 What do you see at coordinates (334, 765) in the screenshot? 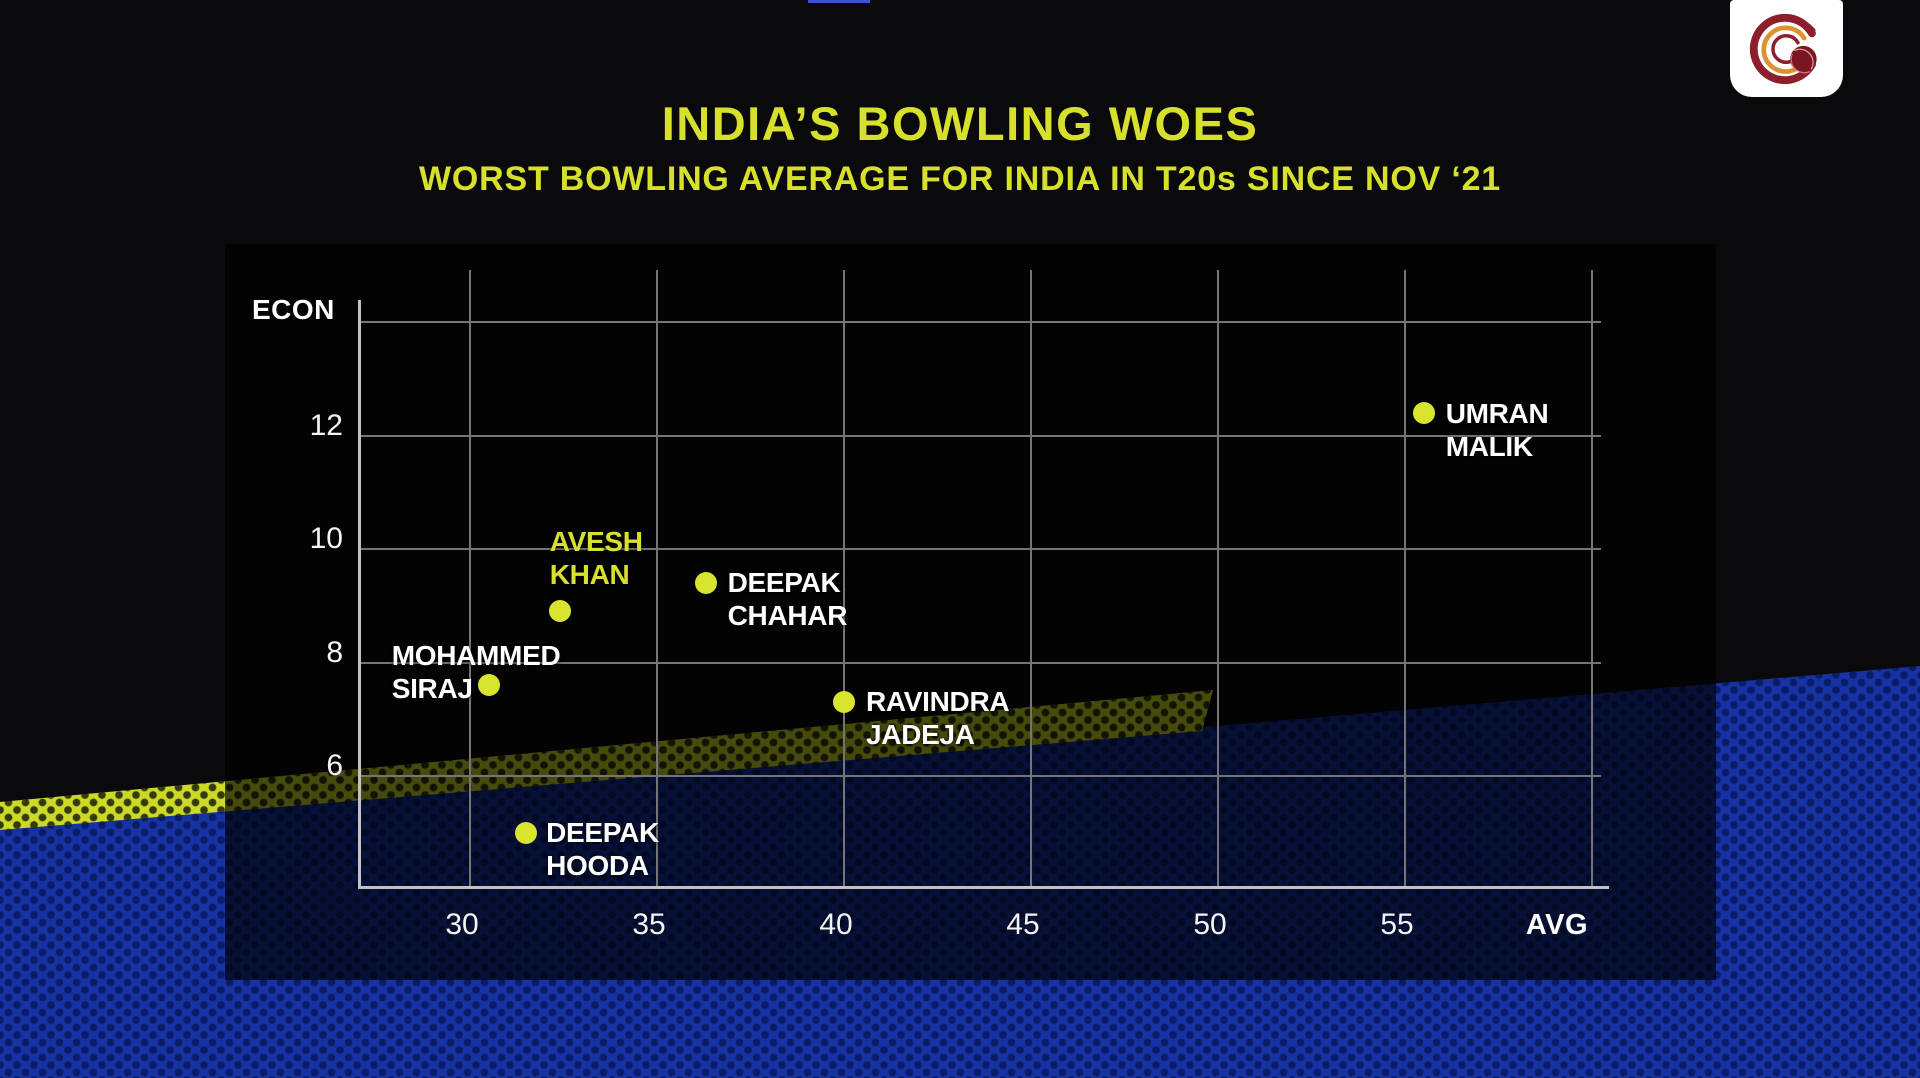
I see `y-tick-6: 6` at bounding box center [334, 765].